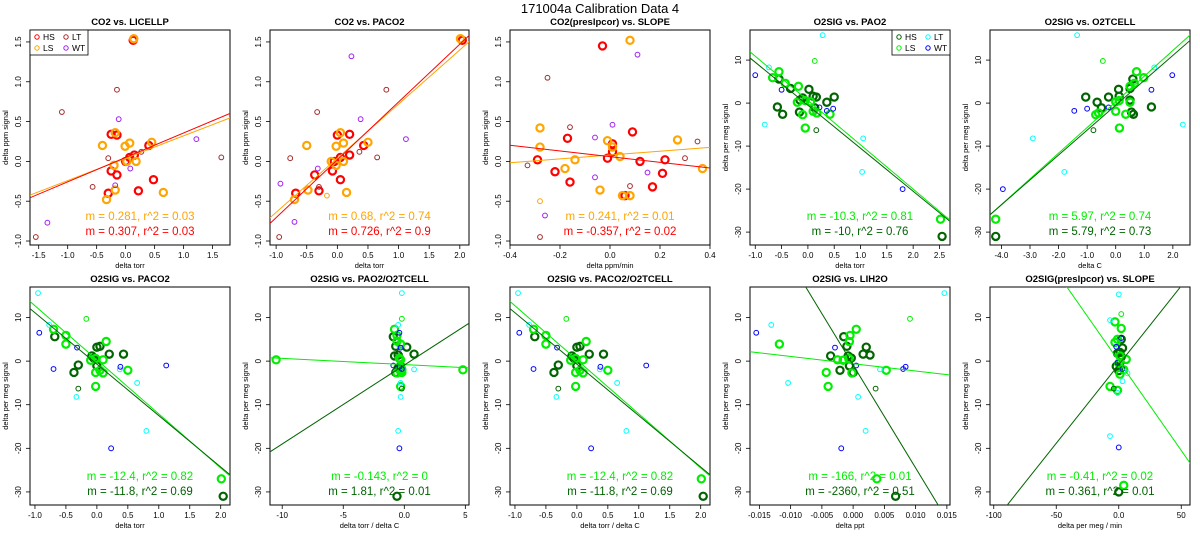 The image size is (1200, 550). What do you see at coordinates (851, 525) in the screenshot?
I see `x-axis-label: delta ppt` at bounding box center [851, 525].